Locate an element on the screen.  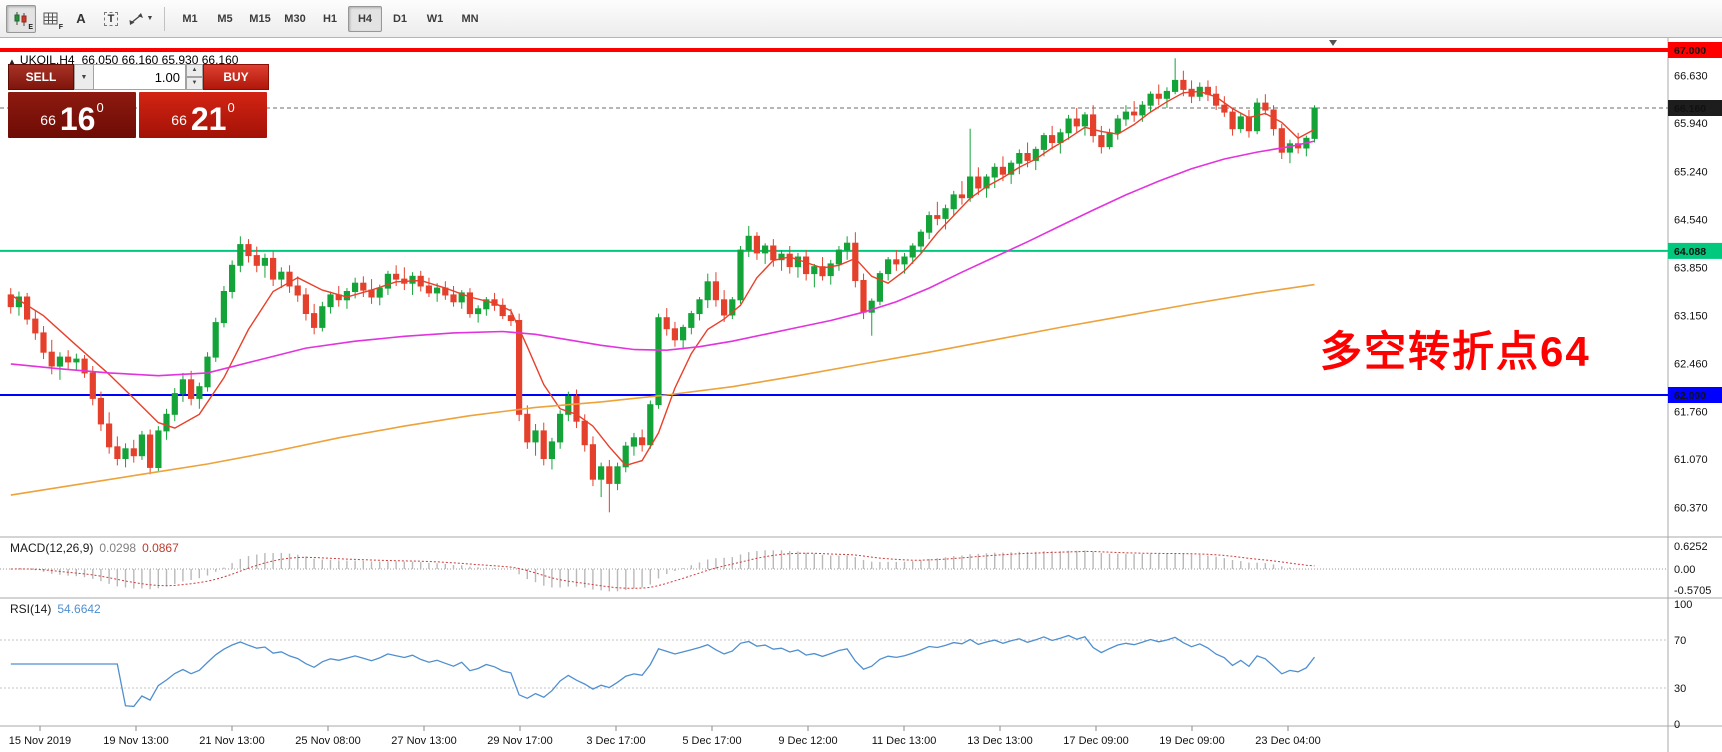
chevron-up-icon: ▲ is located at coordinates (194, 70).